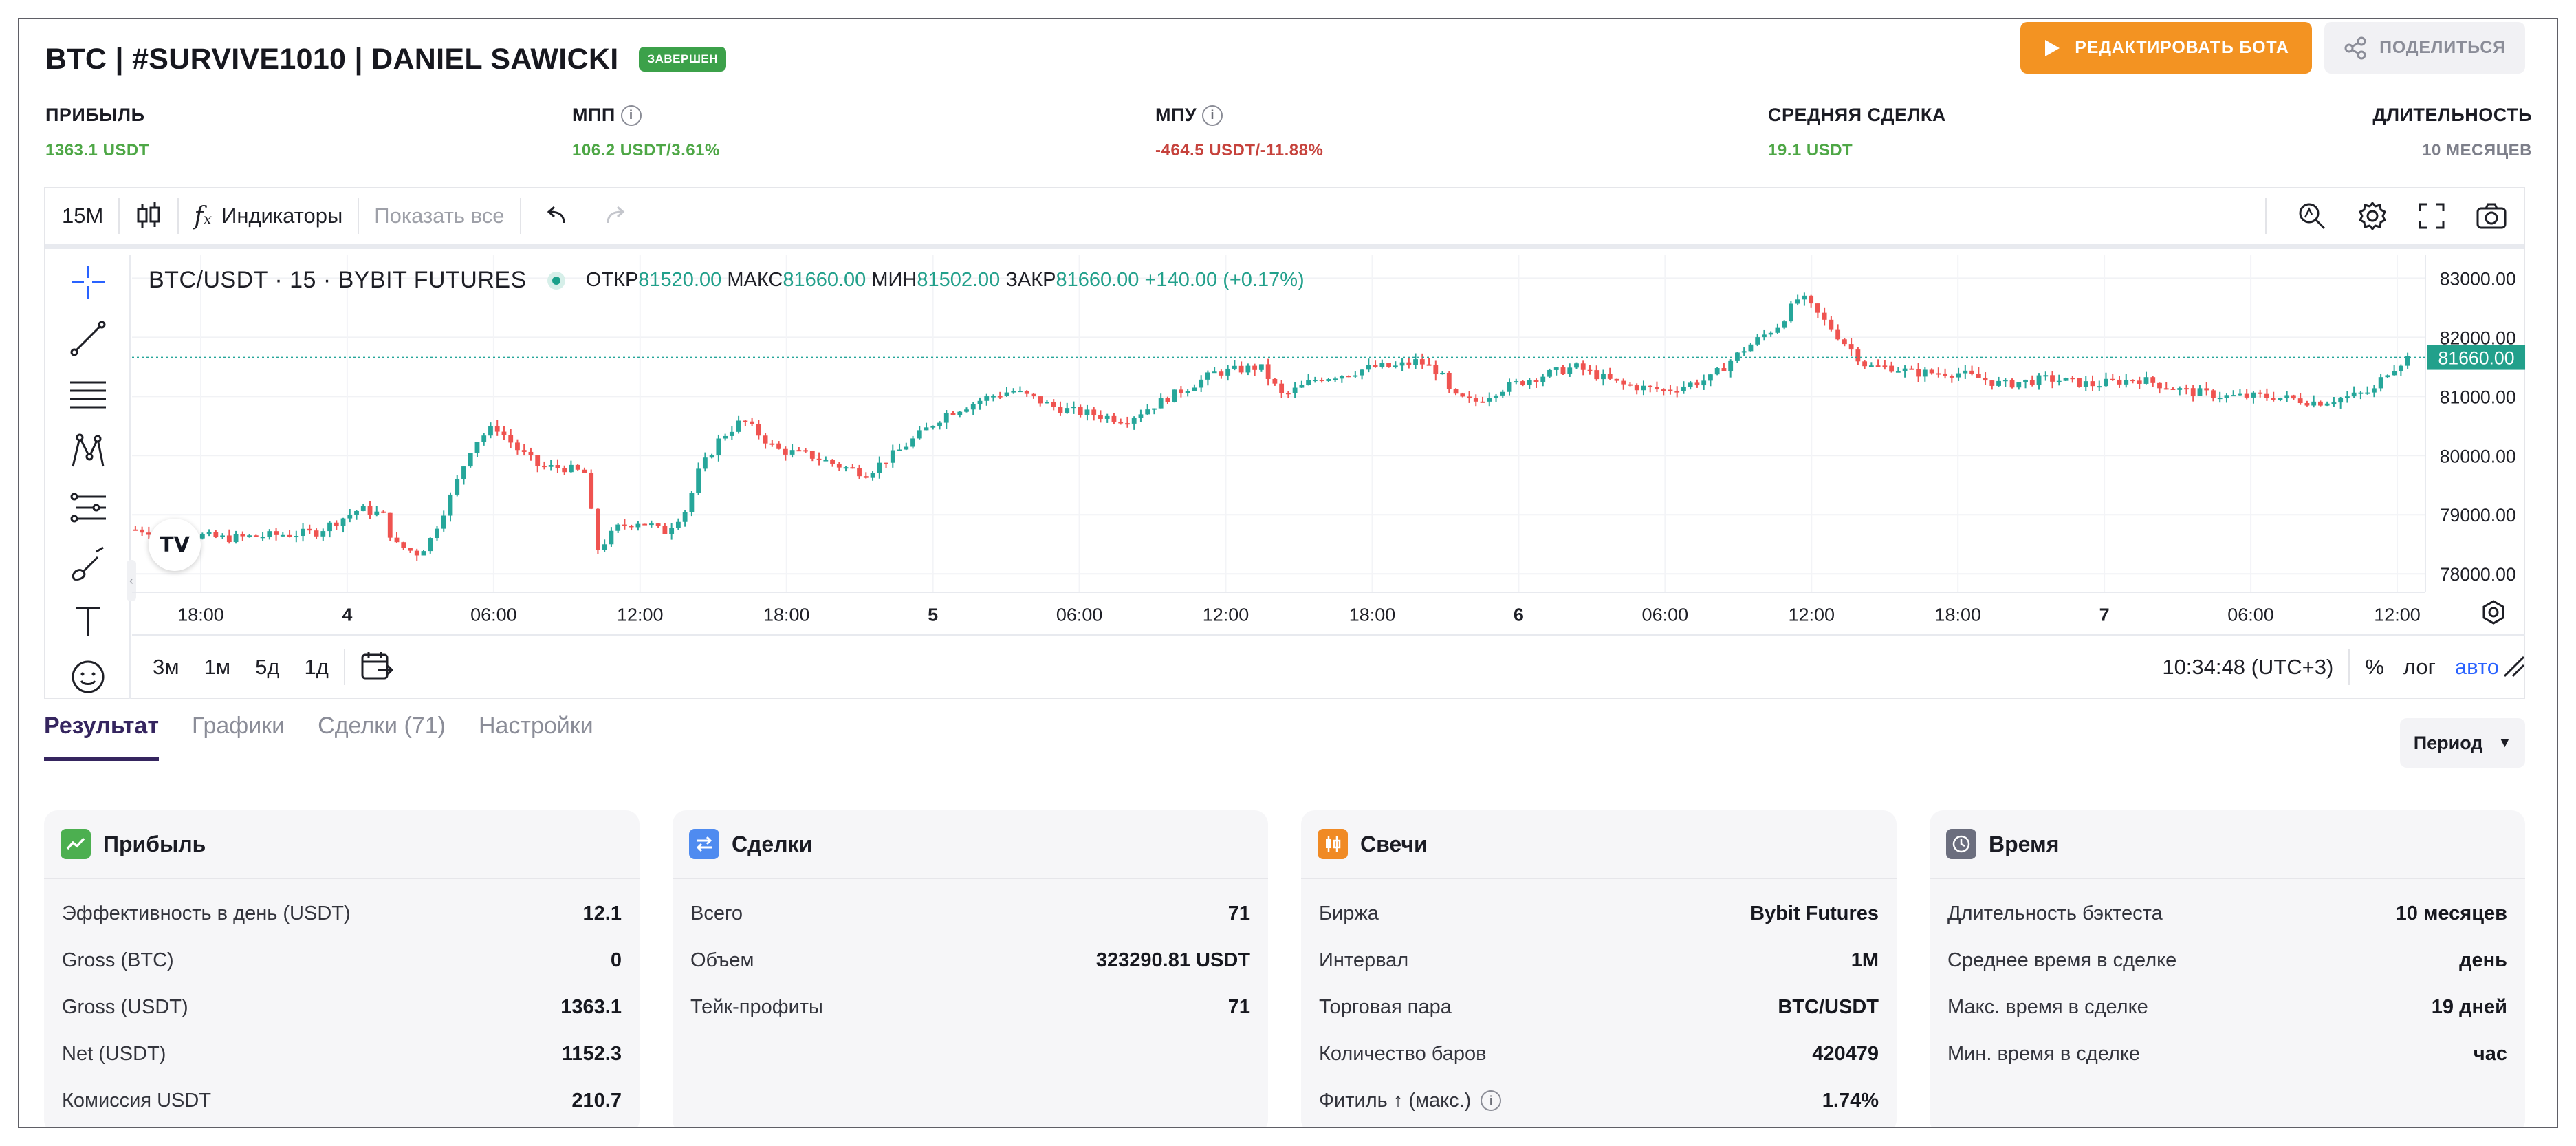 This screenshot has width=2576, height=1146. I want to click on forecast-tool-icon, so click(88, 507).